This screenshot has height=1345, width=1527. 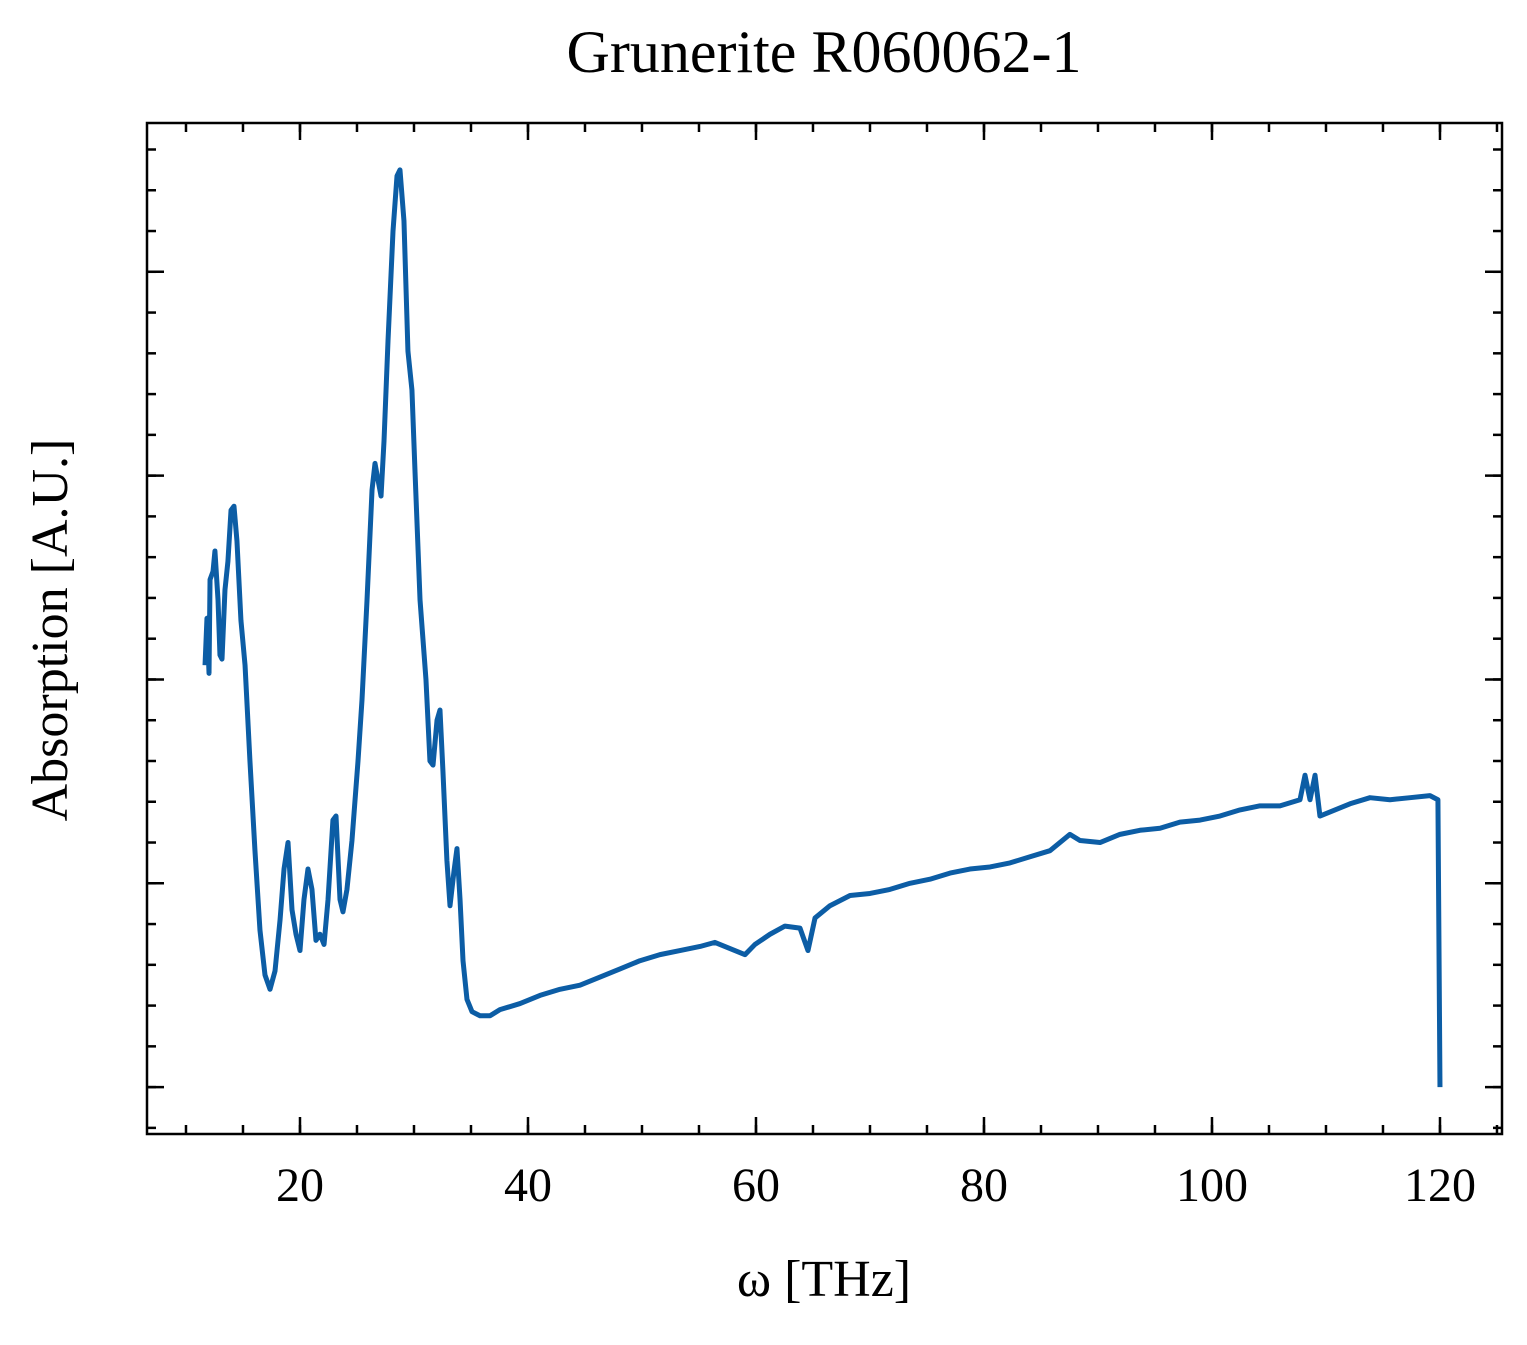 What do you see at coordinates (756, 1185) in the screenshot?
I see `x-tick-label: 60` at bounding box center [756, 1185].